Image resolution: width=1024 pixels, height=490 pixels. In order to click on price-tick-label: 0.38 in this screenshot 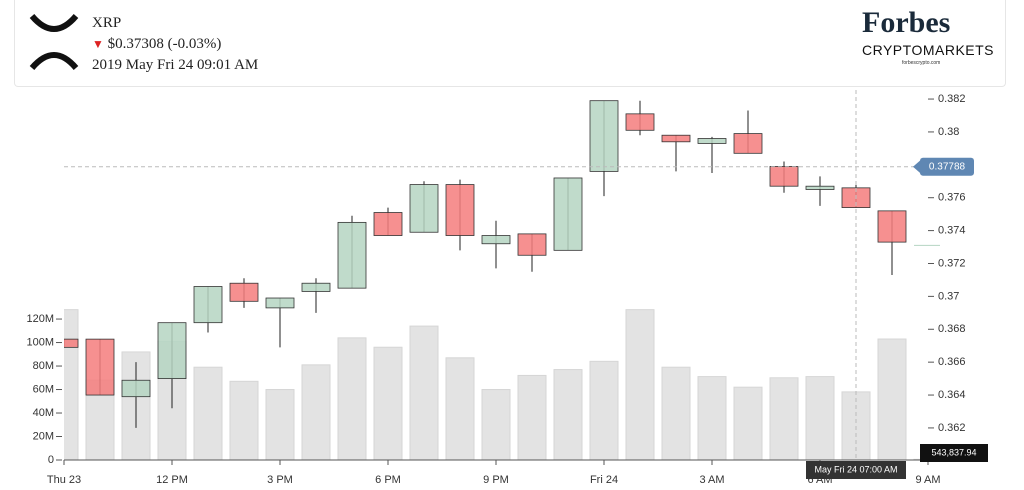, I will do `click(948, 132)`.